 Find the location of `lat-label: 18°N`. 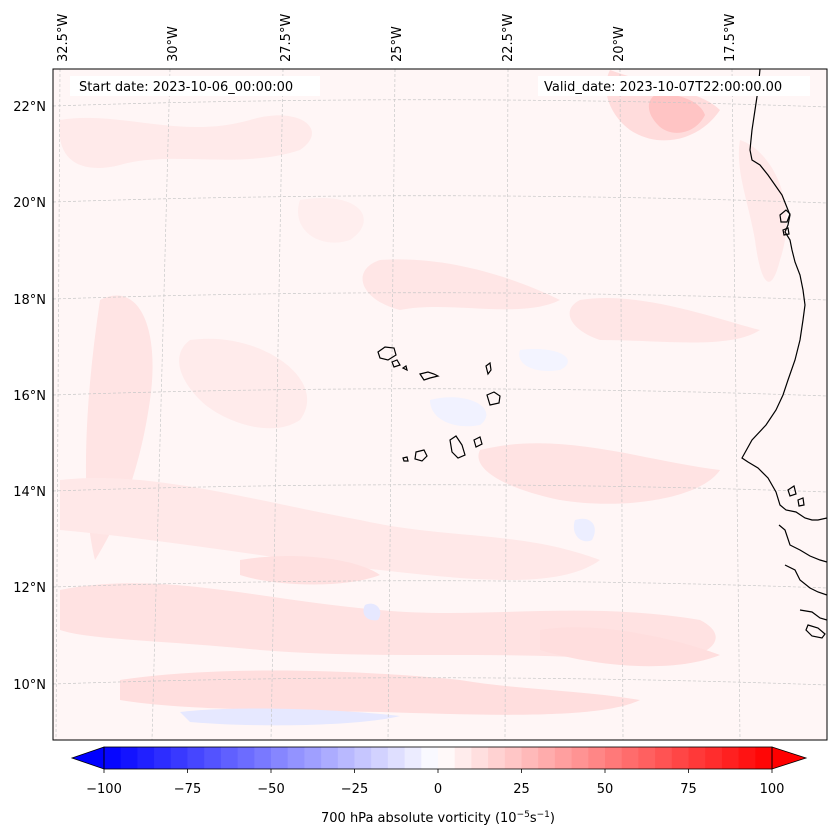

lat-label: 18°N is located at coordinates (29, 300).